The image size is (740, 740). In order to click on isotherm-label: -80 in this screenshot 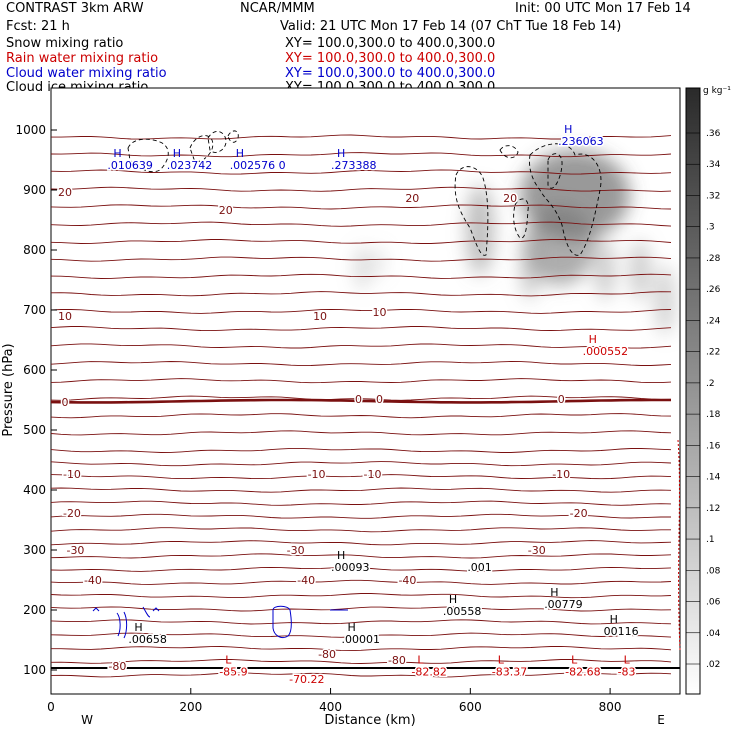, I will do `click(117, 666)`.